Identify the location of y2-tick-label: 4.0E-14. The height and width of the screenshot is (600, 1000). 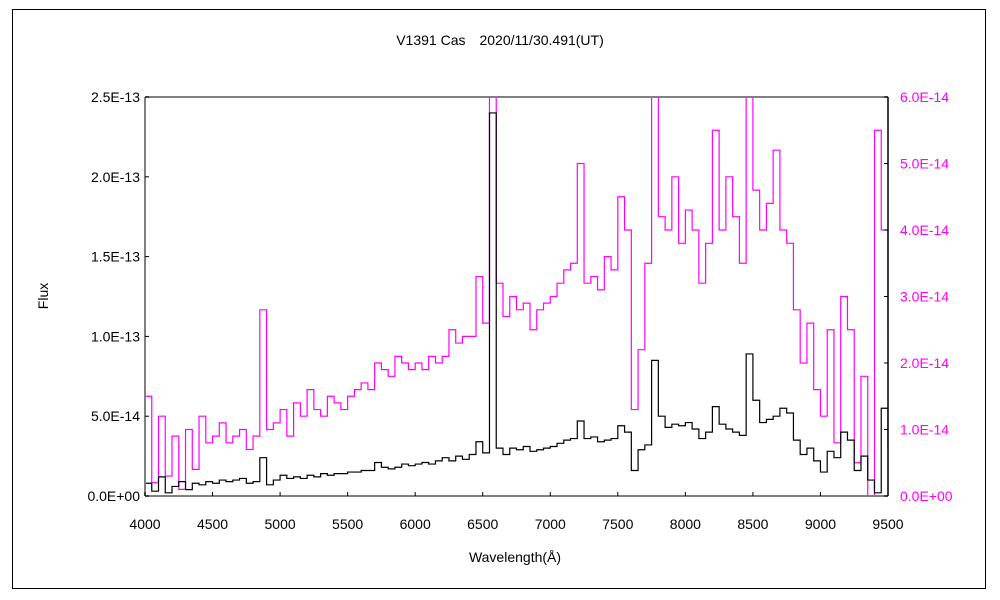
(924, 230).